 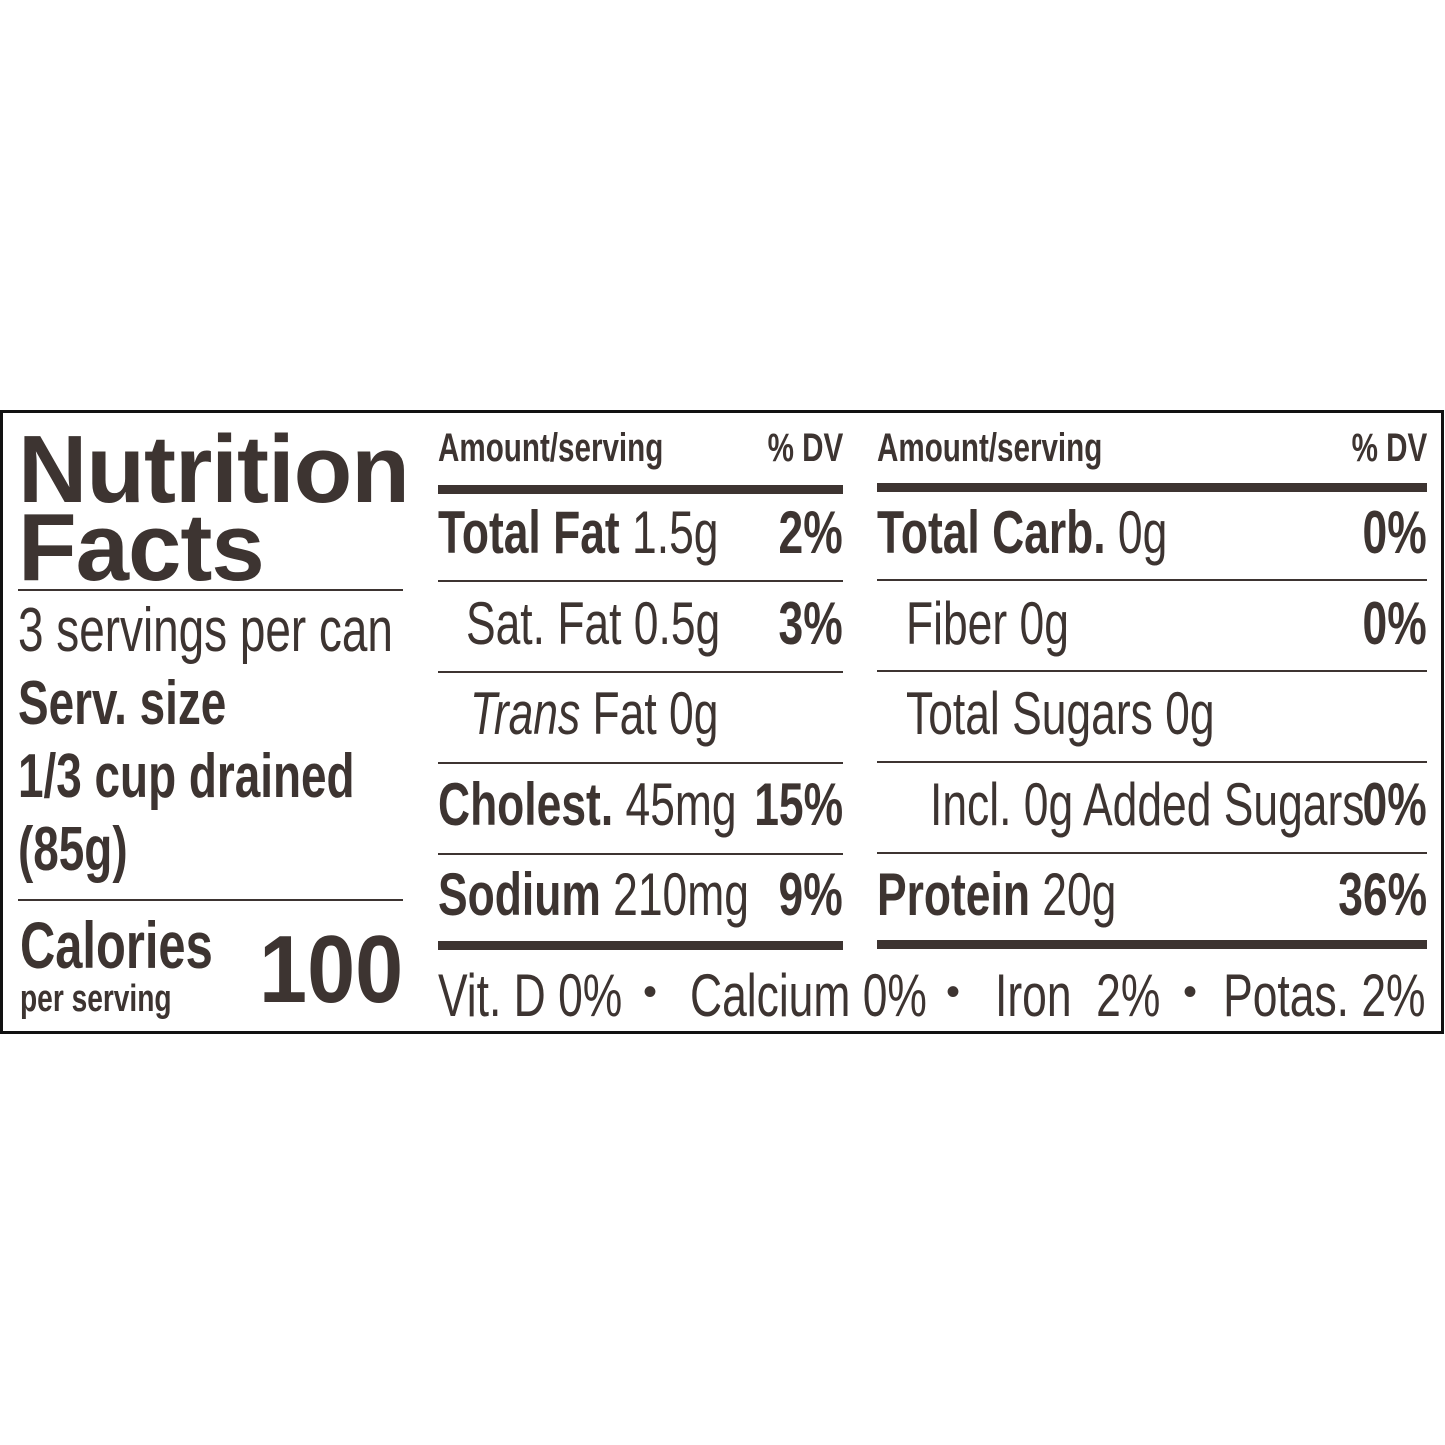 What do you see at coordinates (990, 448) in the screenshot?
I see `right-header-amount: Amount/serving` at bounding box center [990, 448].